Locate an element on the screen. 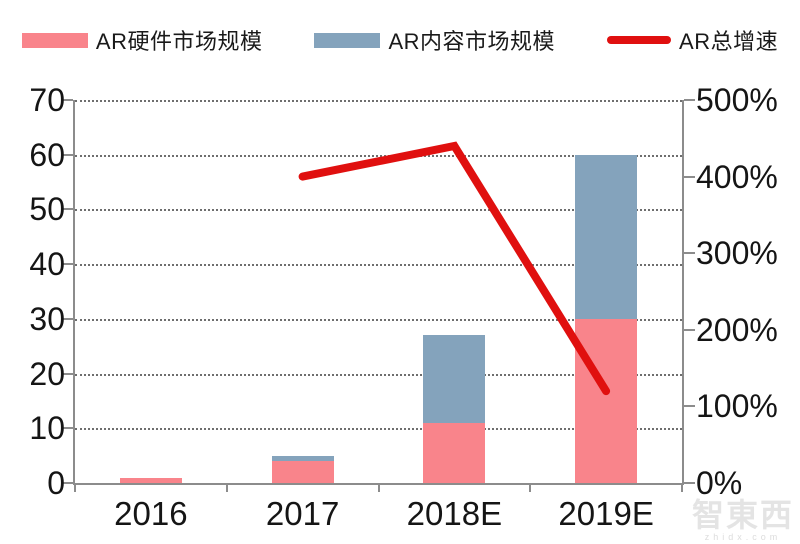 Image resolution: width=800 pixels, height=544 pixels. content-series-swatch is located at coordinates (347, 40).